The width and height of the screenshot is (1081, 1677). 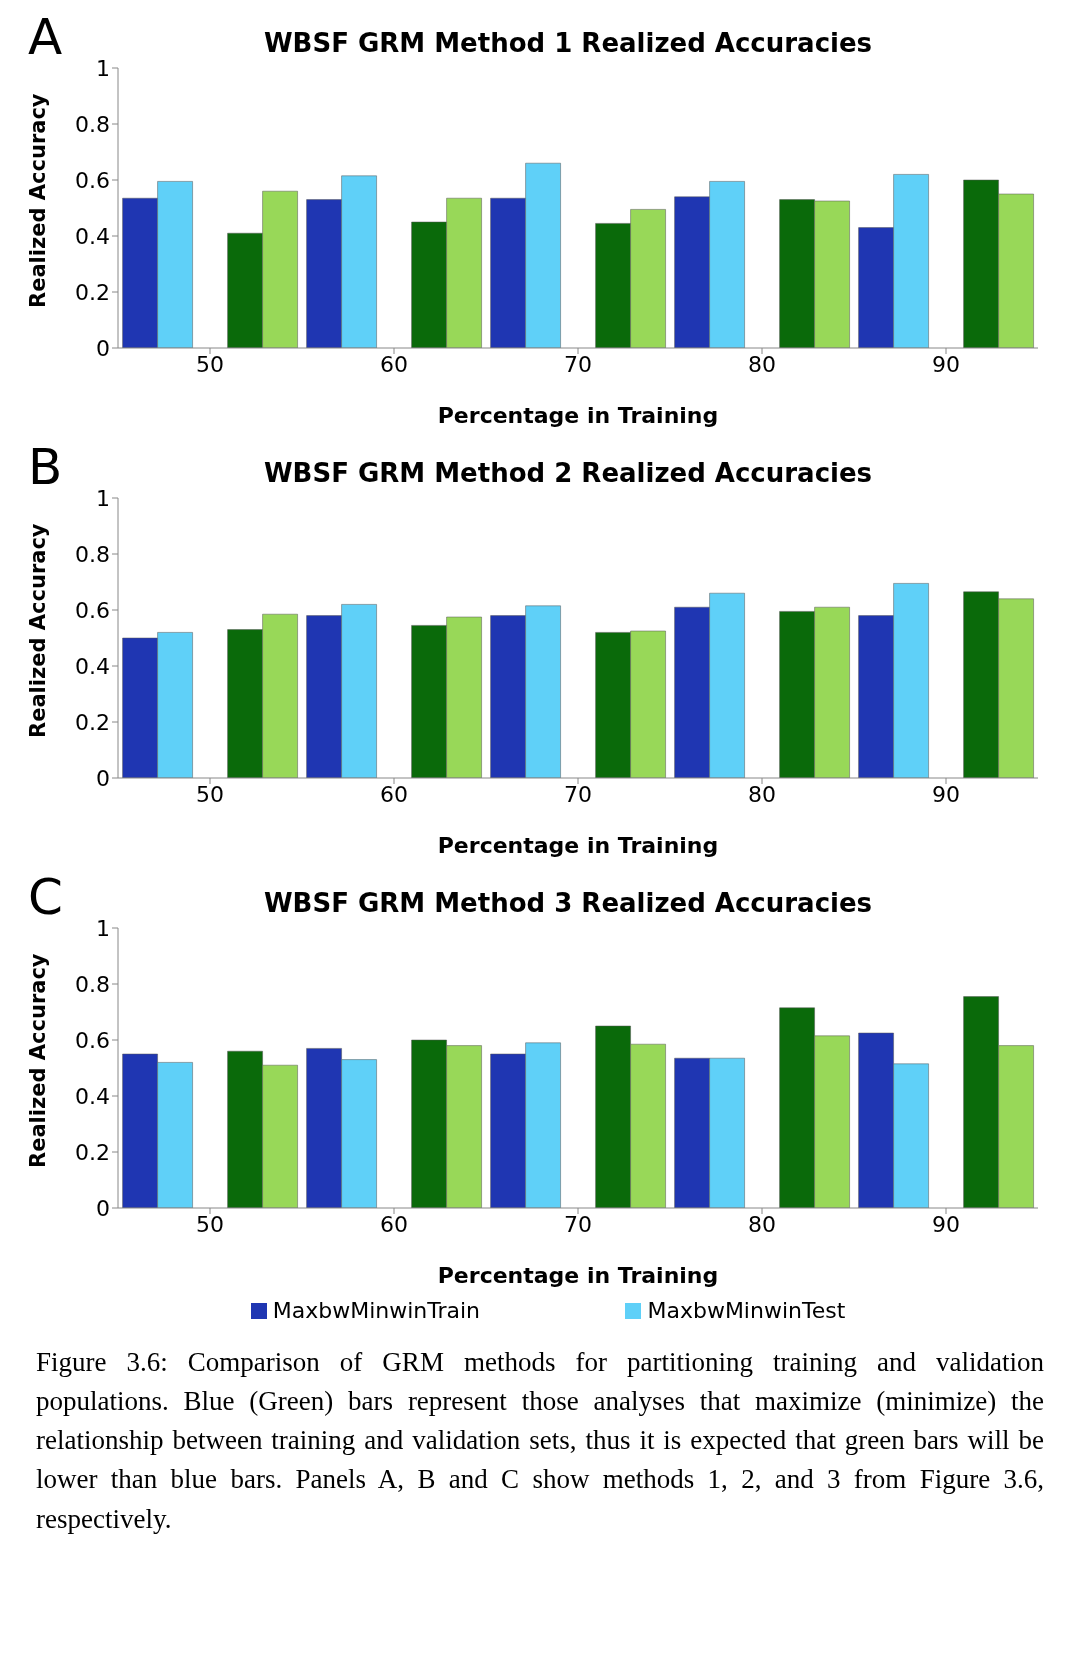 I want to click on chart-title: WBSF GRM Method 1 Realized Accuracies, so click(x=568, y=43).